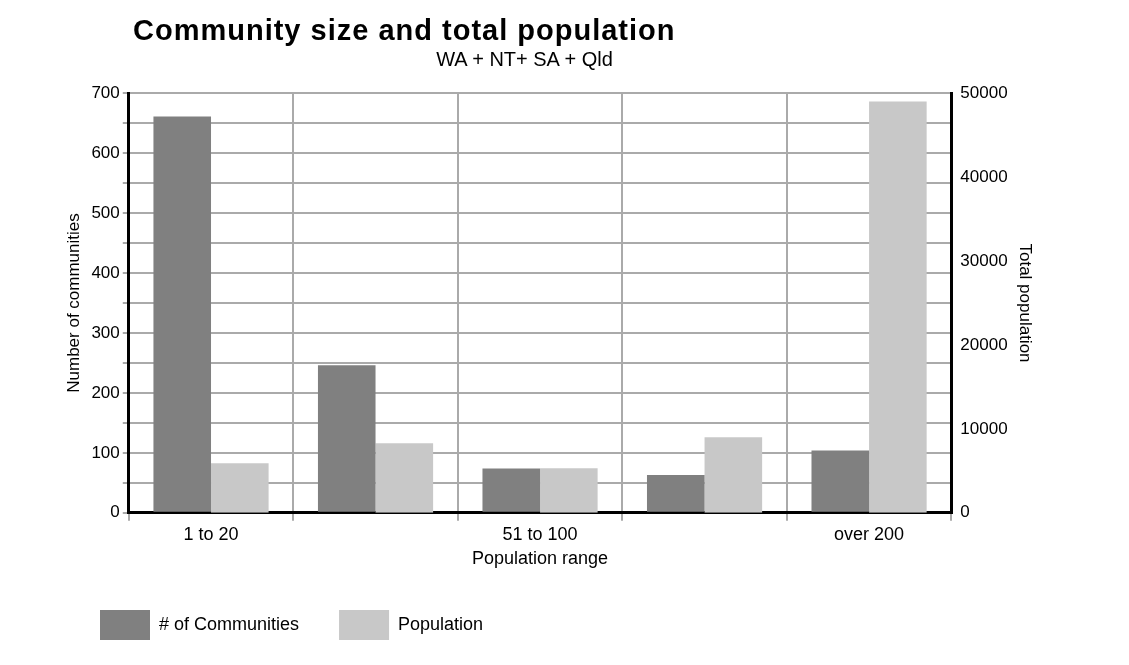  I want to click on y-tick-label: 100, so click(105, 452).